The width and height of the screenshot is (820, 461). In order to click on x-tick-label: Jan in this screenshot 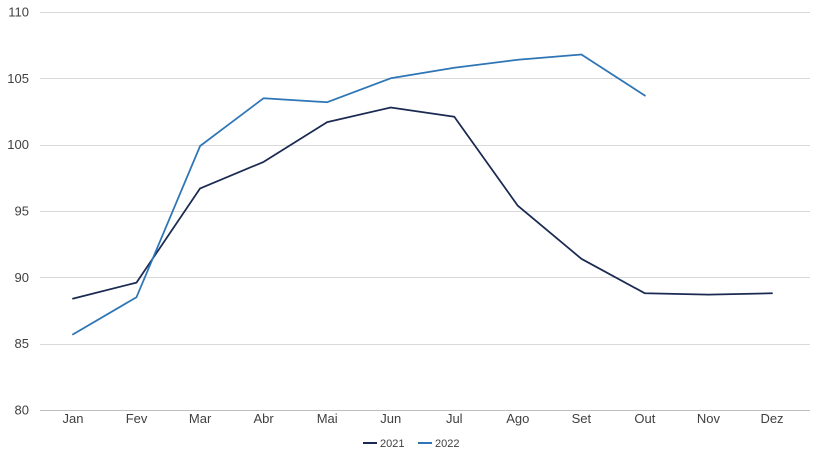, I will do `click(73, 418)`.